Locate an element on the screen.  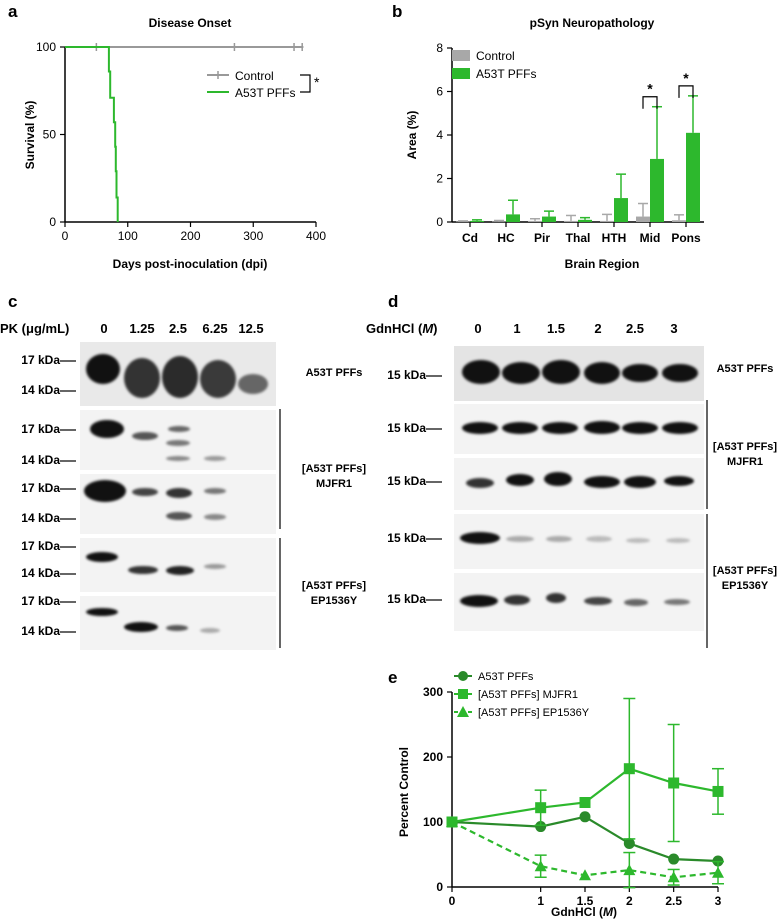
y-tick-label: 2 is located at coordinates (439, 179).